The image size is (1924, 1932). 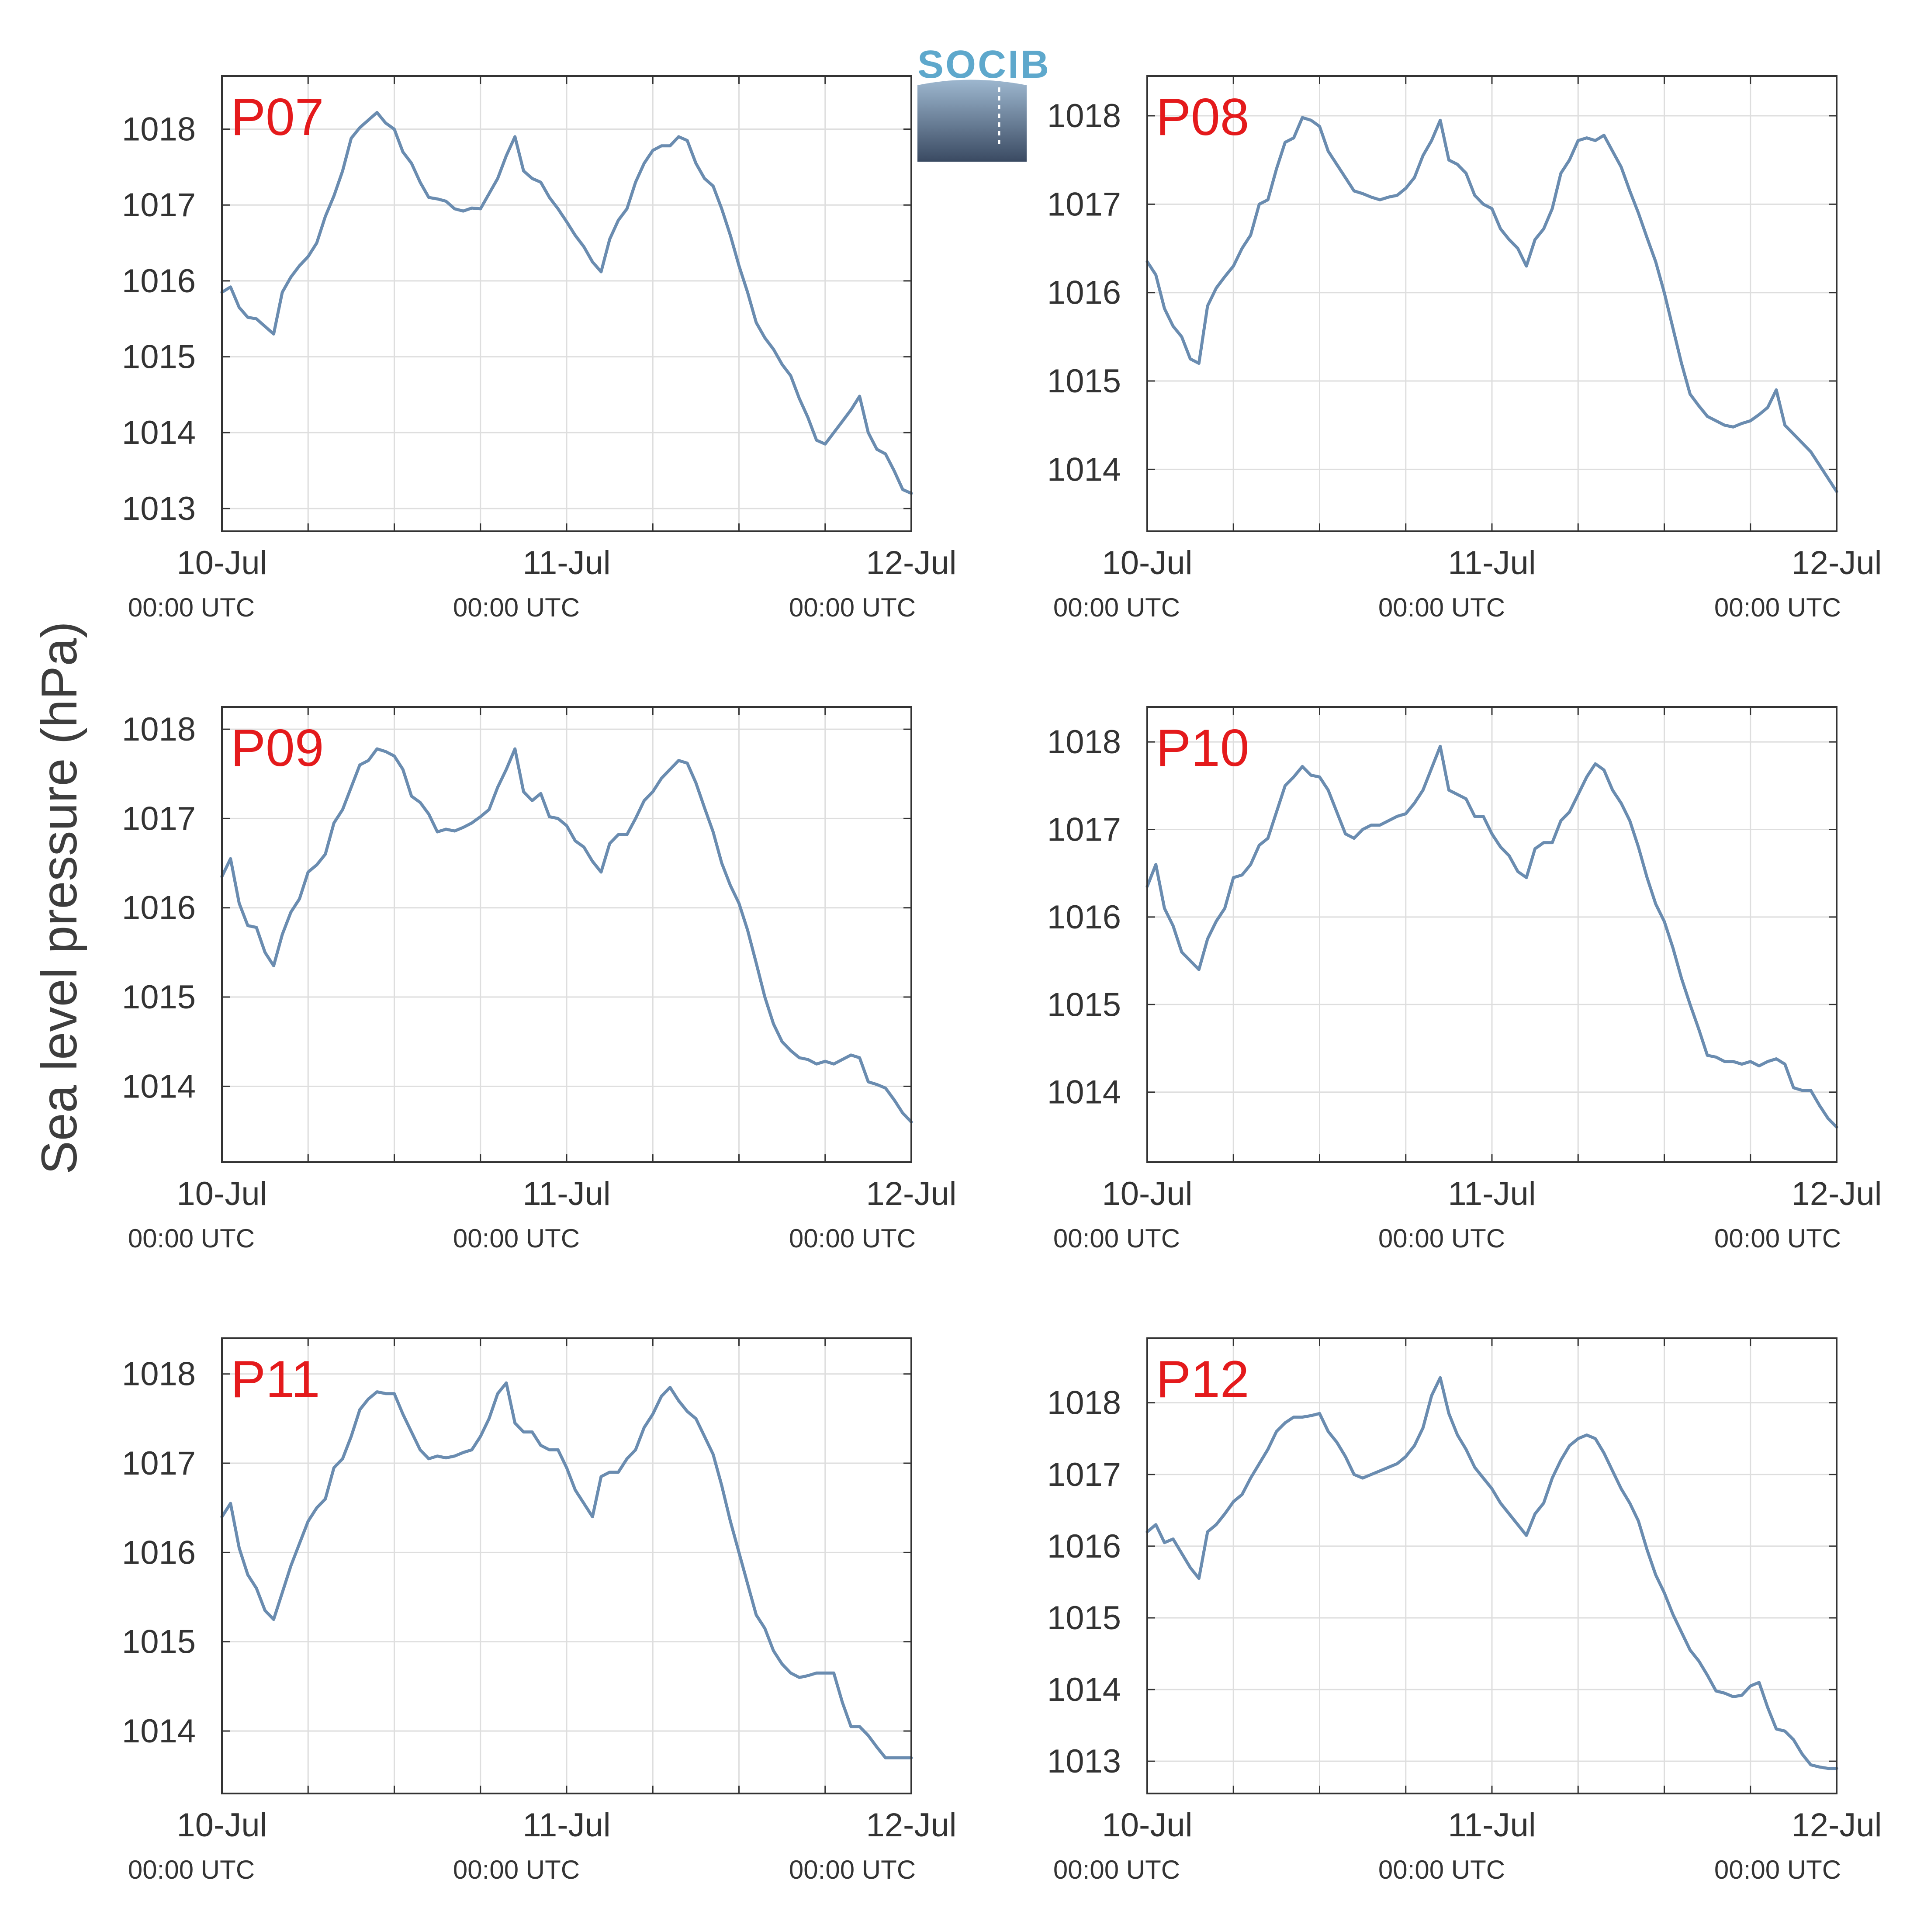 What do you see at coordinates (1202, 748) in the screenshot?
I see `station-label: P10` at bounding box center [1202, 748].